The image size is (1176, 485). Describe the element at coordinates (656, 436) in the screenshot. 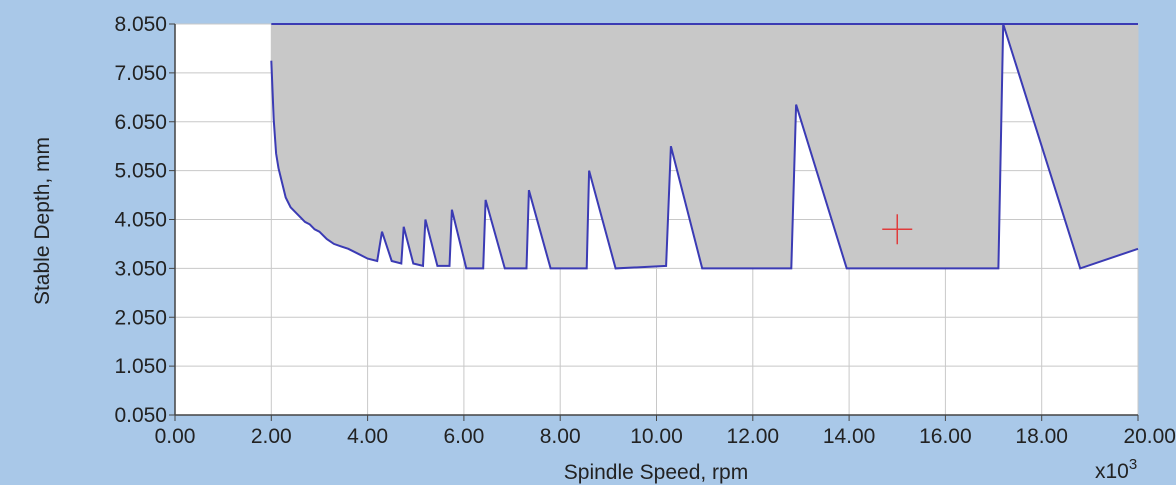

I see `x-tick-label: 10.00` at that location.